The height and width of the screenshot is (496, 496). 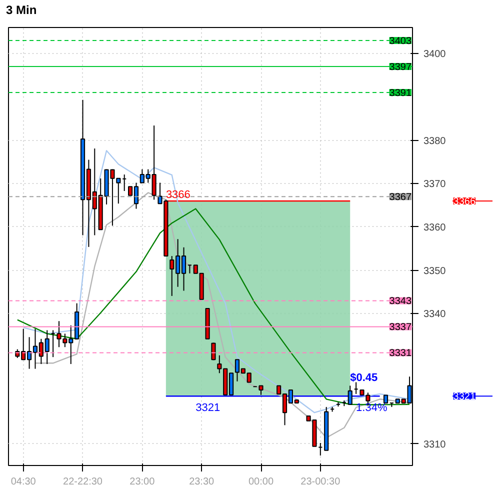 What do you see at coordinates (178, 195) in the screenshot?
I see `series-label: 3366` at bounding box center [178, 195].